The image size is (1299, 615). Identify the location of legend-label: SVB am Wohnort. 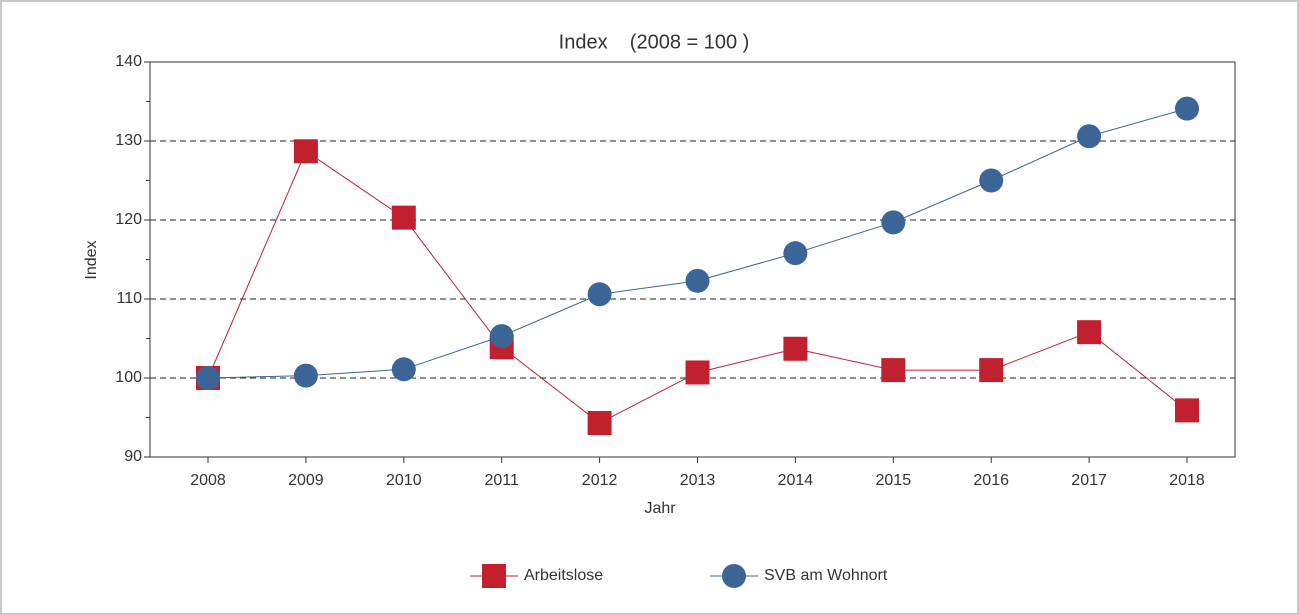
(826, 575).